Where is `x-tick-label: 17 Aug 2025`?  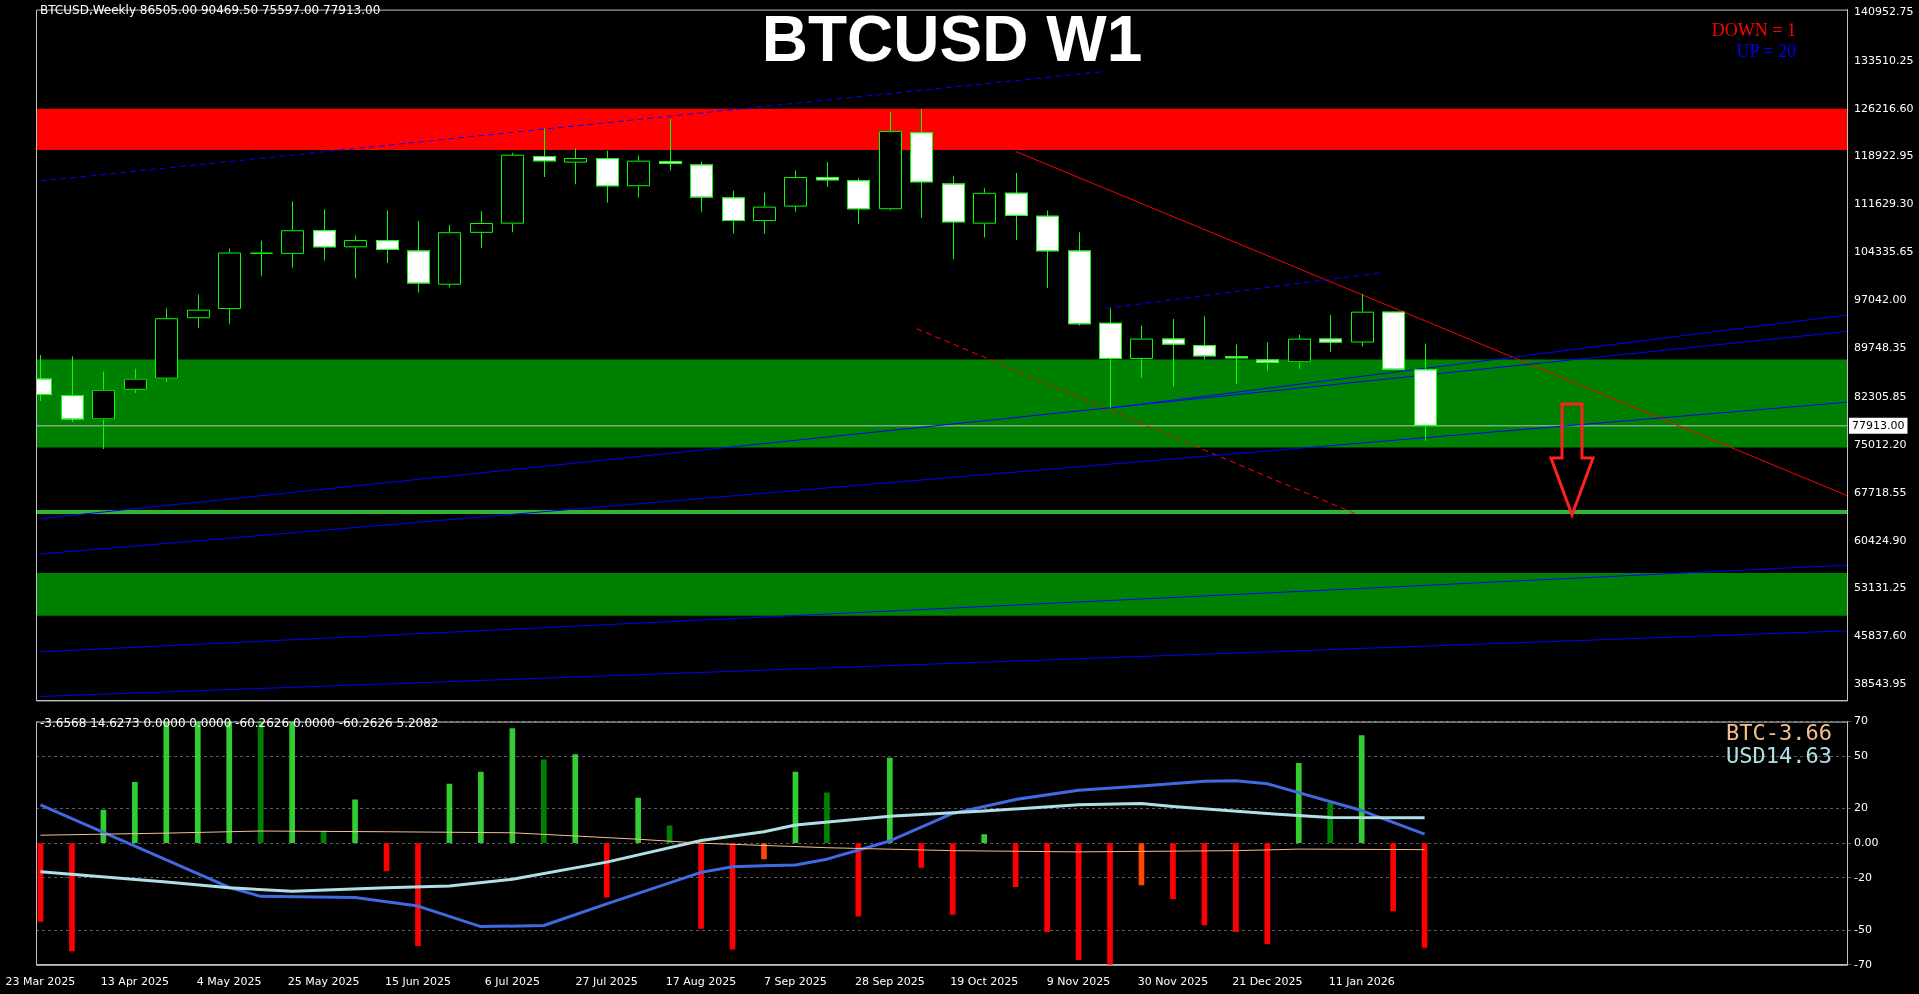
x-tick-label: 17 Aug 2025 is located at coordinates (701, 982).